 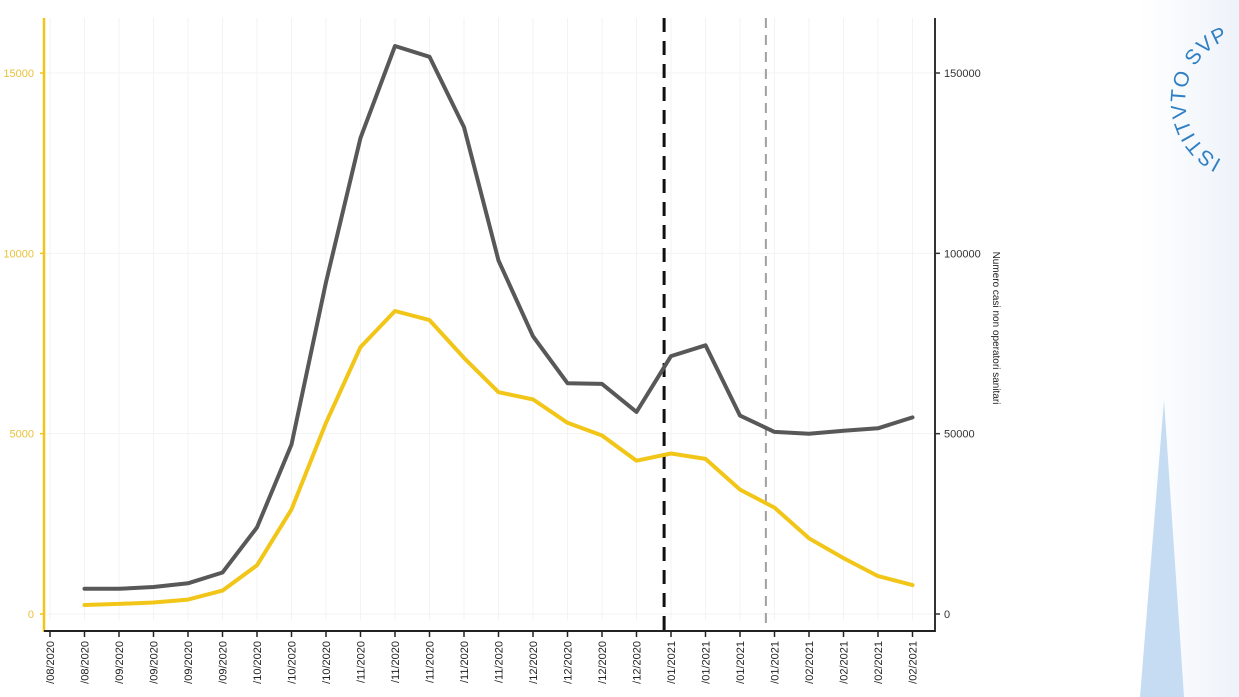 What do you see at coordinates (31, 615) in the screenshot?
I see `left-tick-label: 0` at bounding box center [31, 615].